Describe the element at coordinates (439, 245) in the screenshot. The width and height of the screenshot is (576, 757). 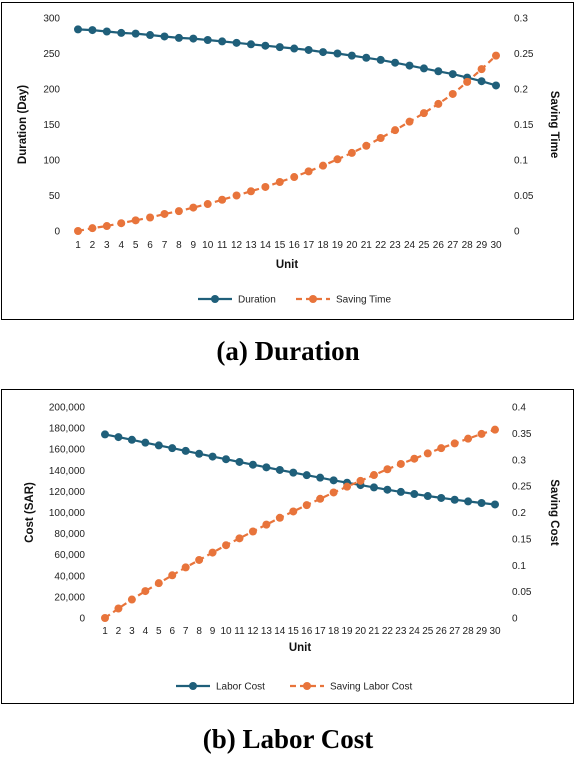
I see `x-tick-label: 26` at that location.